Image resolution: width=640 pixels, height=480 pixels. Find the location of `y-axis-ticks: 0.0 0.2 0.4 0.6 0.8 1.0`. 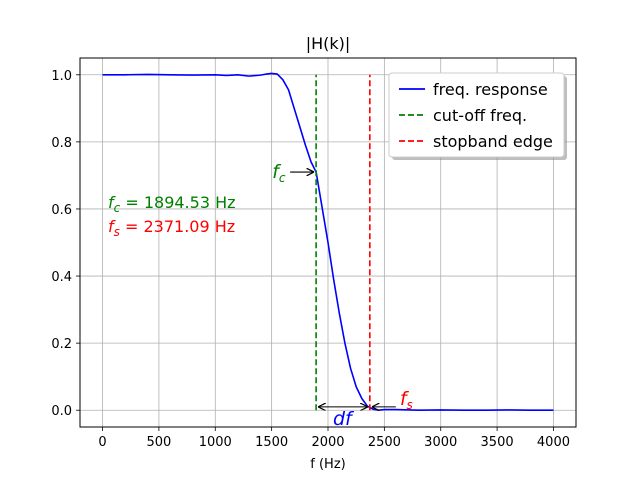

y-axis-ticks: 0.0 0.2 0.4 0.6 0.8 1.0 is located at coordinates (65, 244).